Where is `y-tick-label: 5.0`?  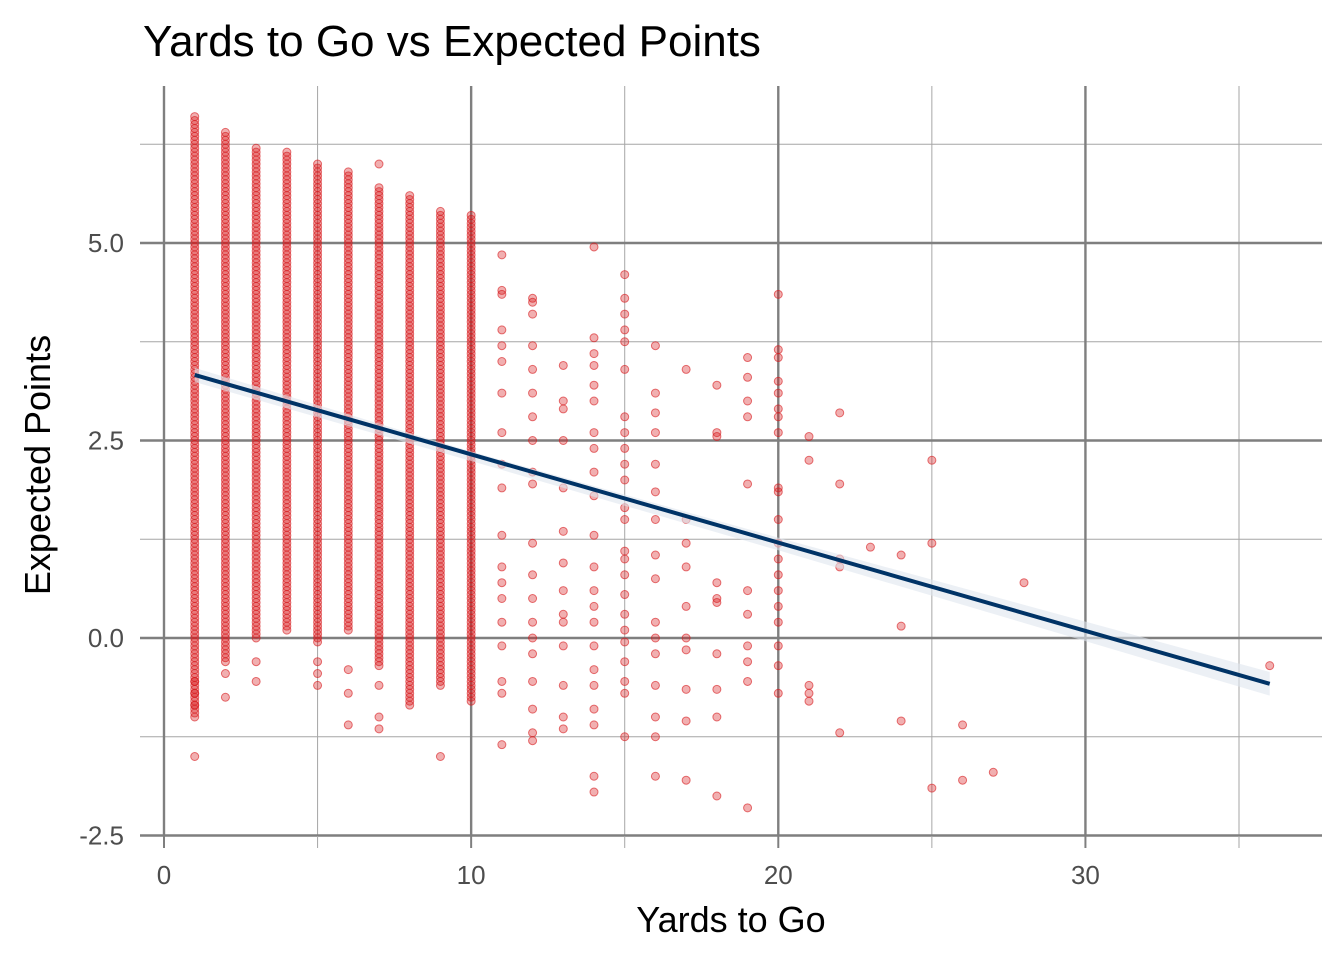
y-tick-label: 5.0 is located at coordinates (106, 243).